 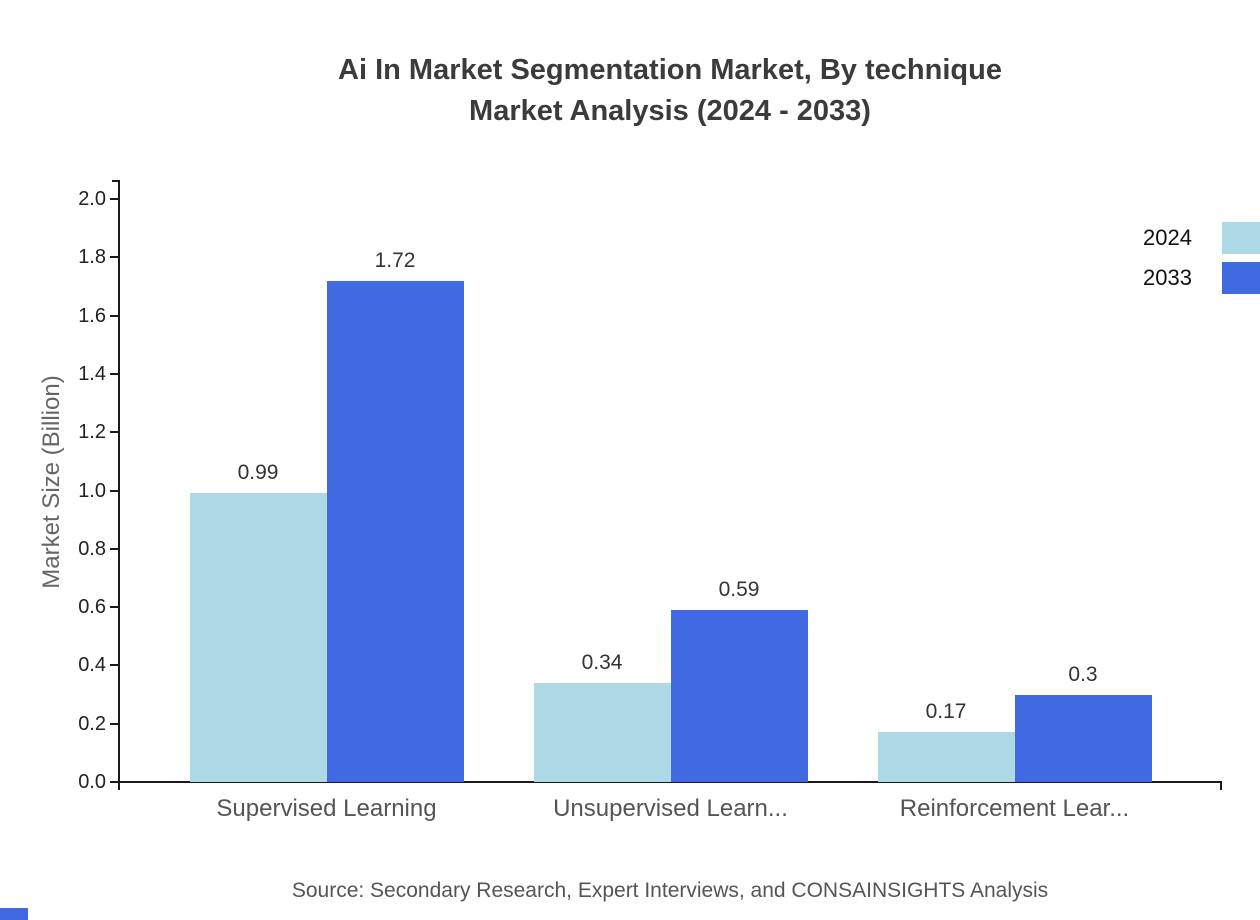 What do you see at coordinates (92, 548) in the screenshot?
I see `y-tick-label: 0.8` at bounding box center [92, 548].